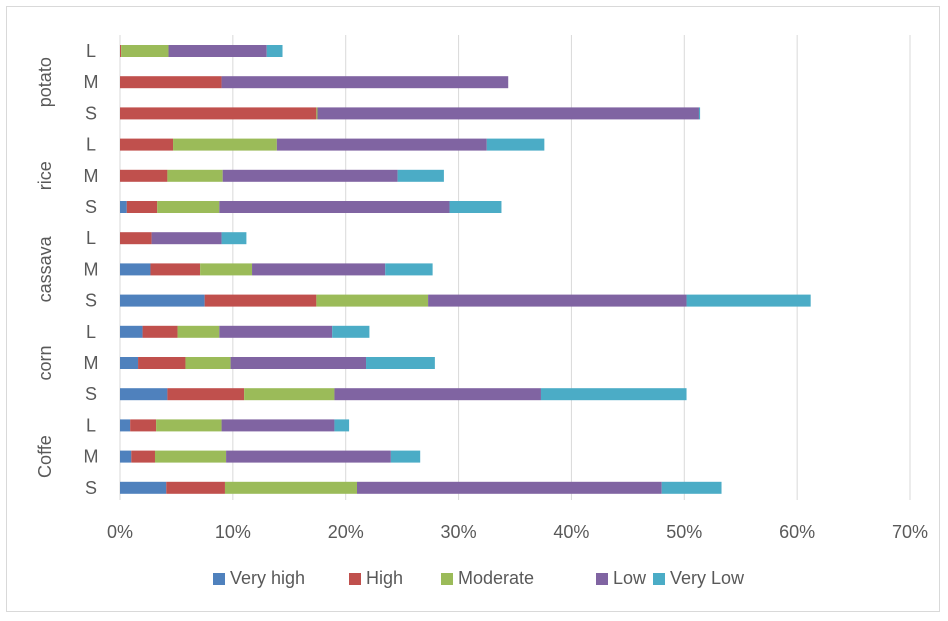 Image resolution: width=948 pixels, height=621 pixels. I want to click on legend-label: Very high, so click(267, 578).